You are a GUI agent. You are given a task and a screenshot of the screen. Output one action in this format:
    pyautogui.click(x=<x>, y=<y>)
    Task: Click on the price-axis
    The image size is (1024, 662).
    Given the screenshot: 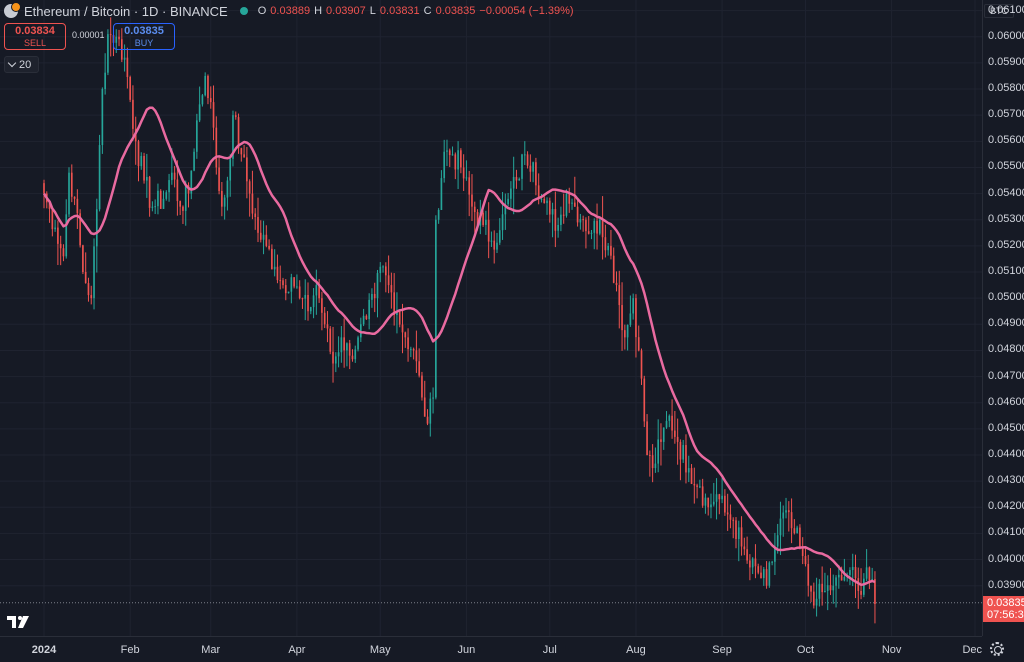 What is the action you would take?
    pyautogui.click(x=1003, y=318)
    